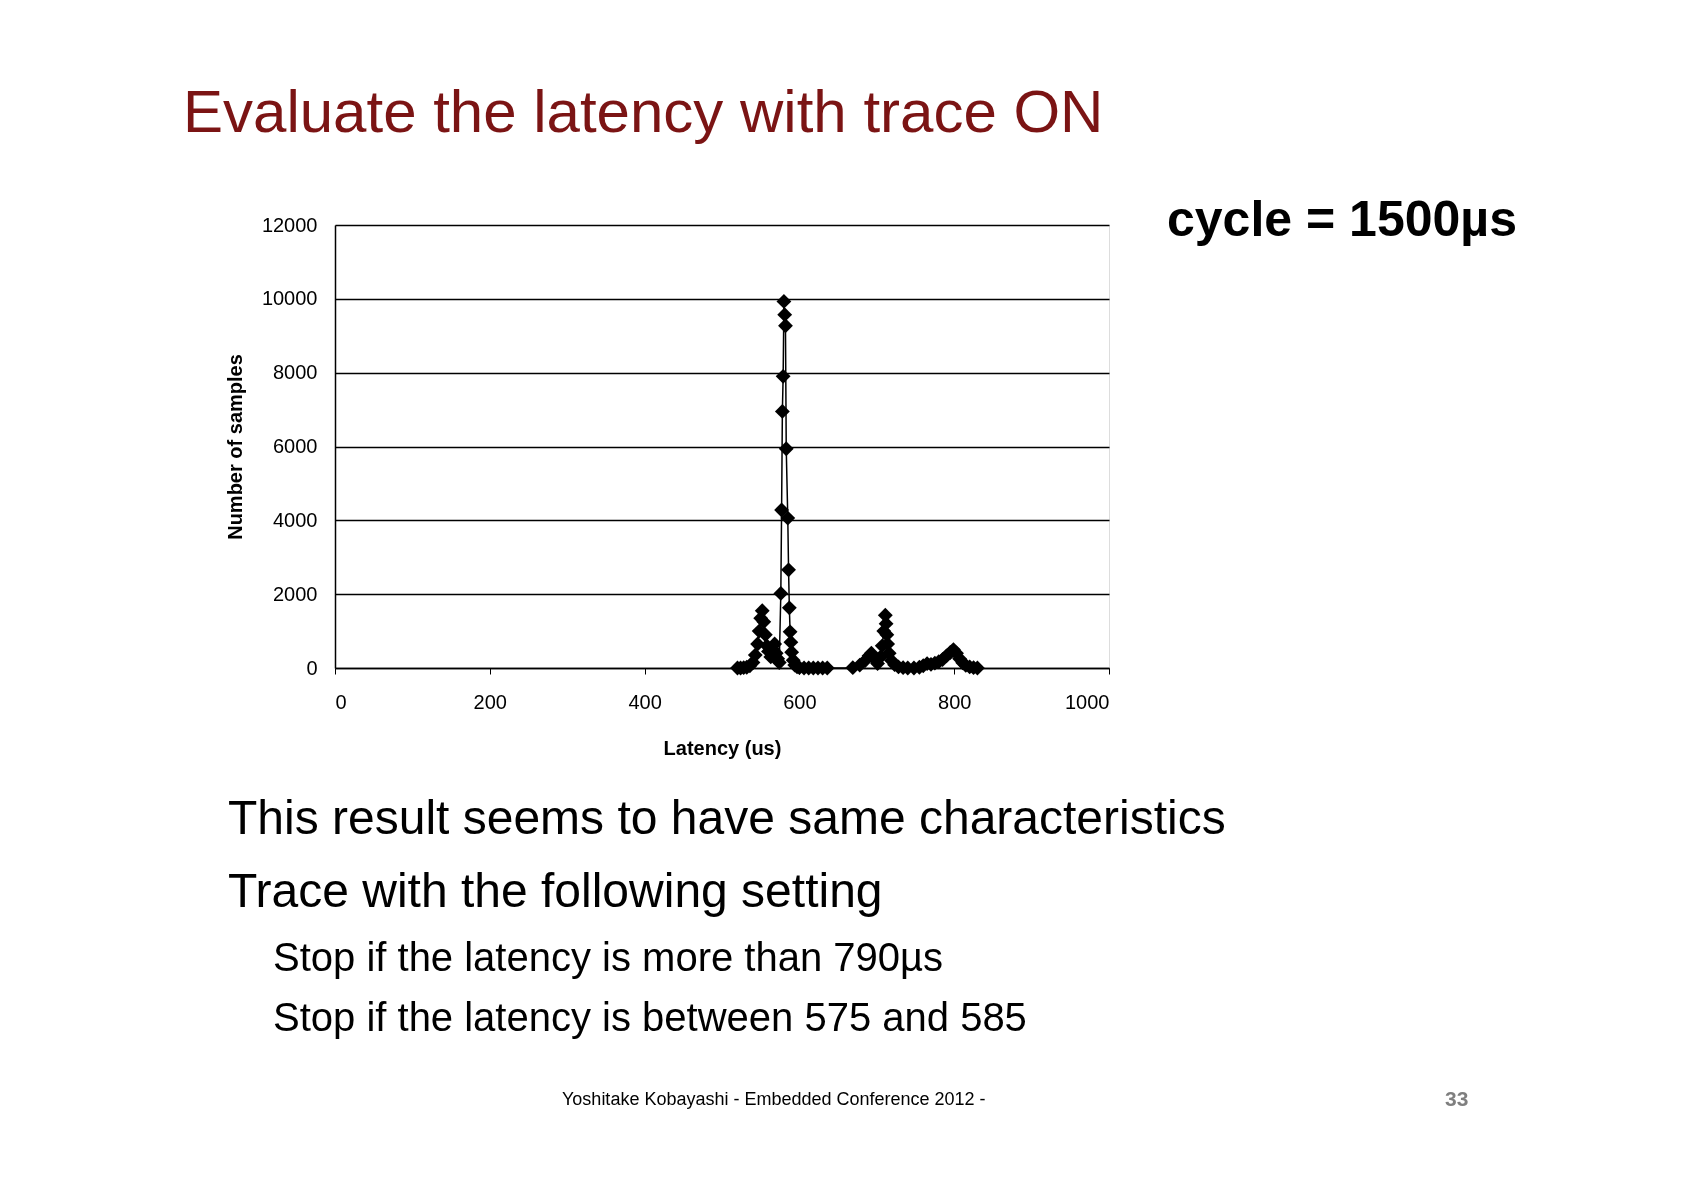 The width and height of the screenshot is (1684, 1190). What do you see at coordinates (295, 446) in the screenshot?
I see `y-tick-label: 6000` at bounding box center [295, 446].